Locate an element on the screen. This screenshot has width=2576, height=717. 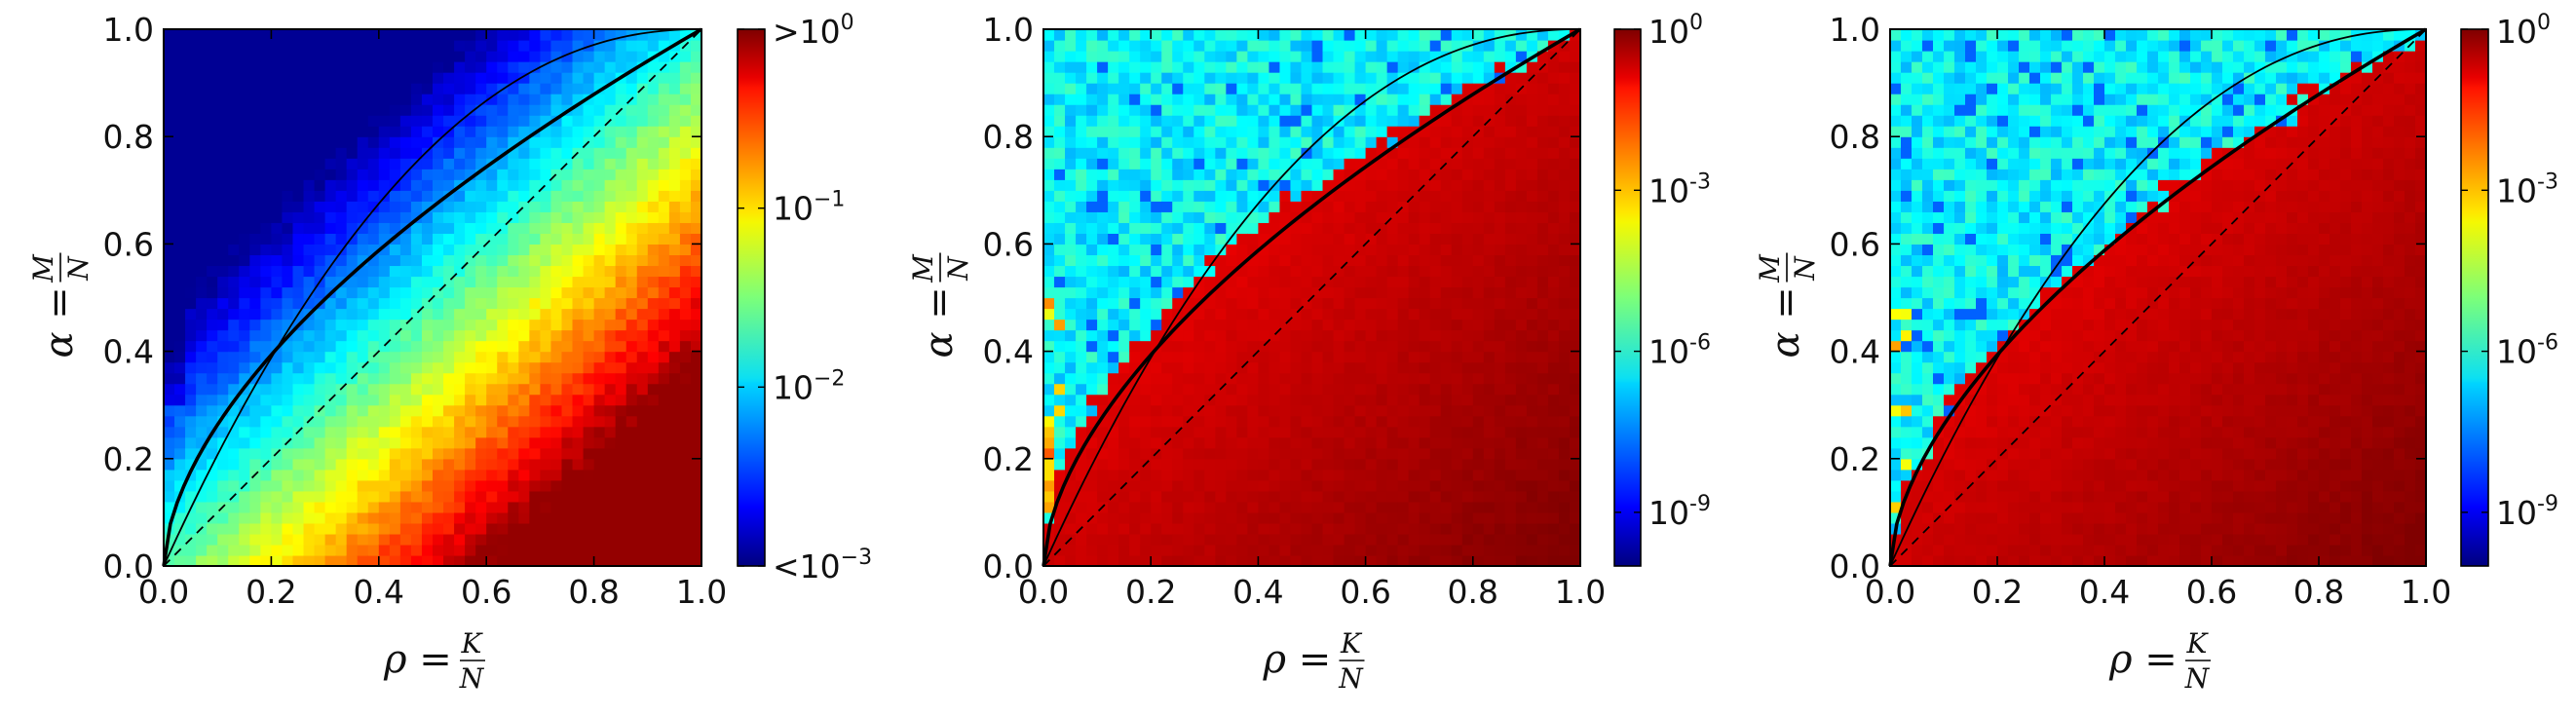
y-axis-label-numerator: M is located at coordinates (43, 268).